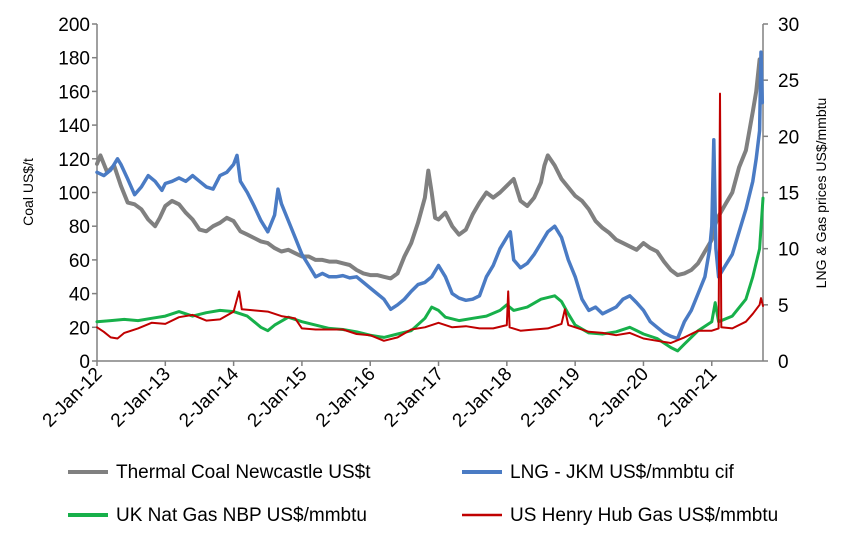 The width and height of the screenshot is (841, 539). Describe the element at coordinates (73, 398) in the screenshot. I see `x-tick-label: 2-Jan-12` at that location.